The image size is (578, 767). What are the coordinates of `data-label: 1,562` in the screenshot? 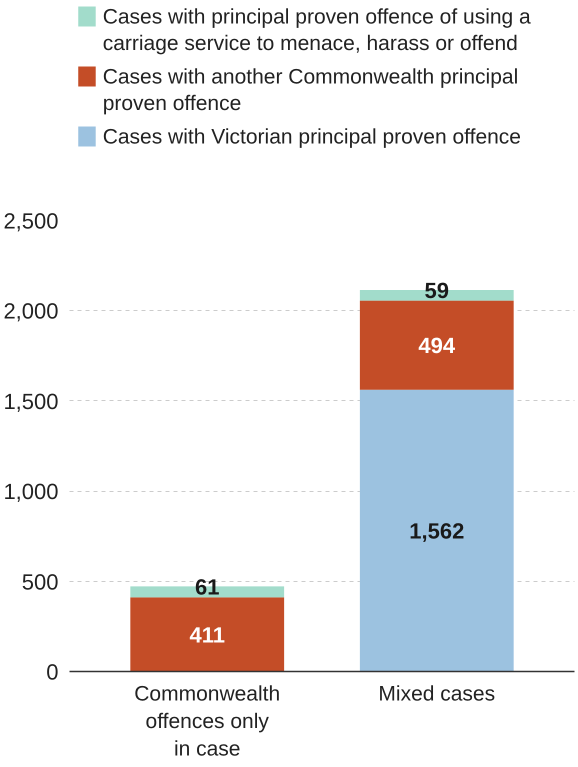 It's located at (436, 531).